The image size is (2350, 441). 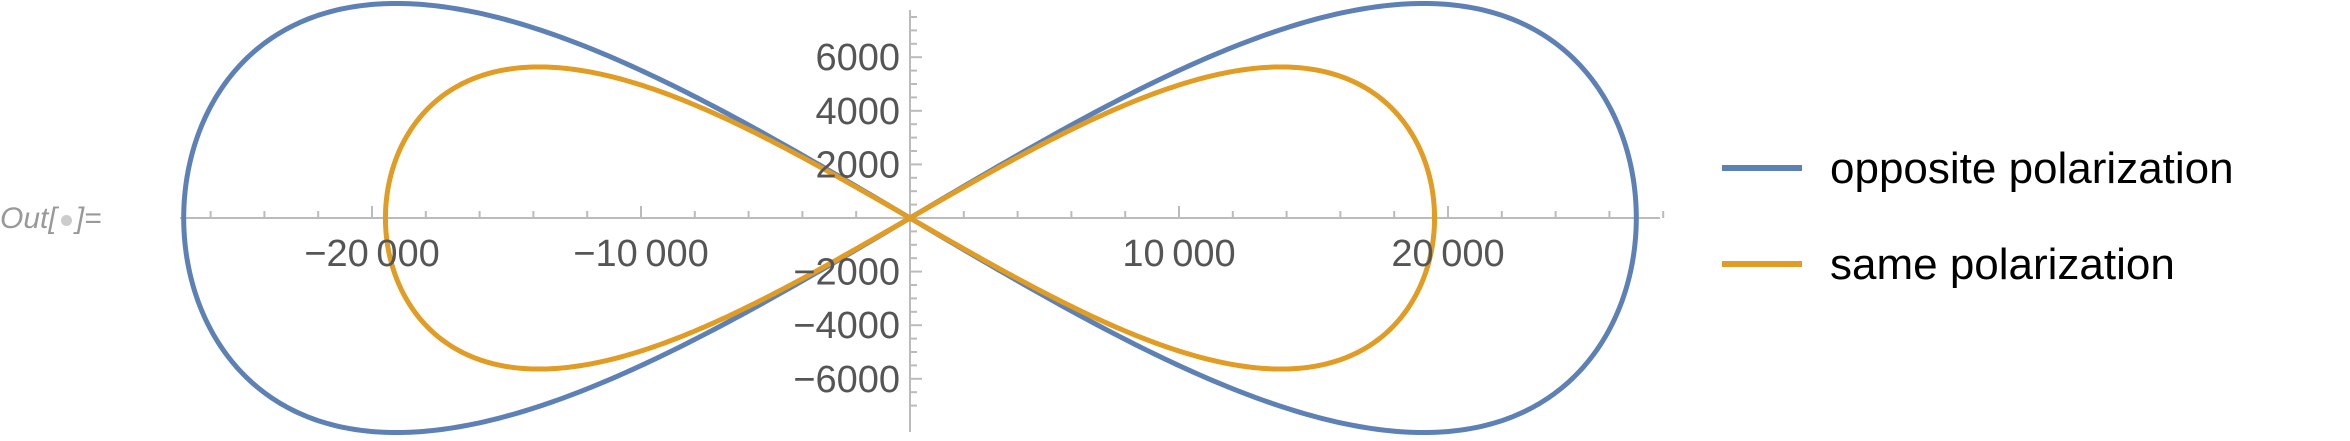 What do you see at coordinates (857, 112) in the screenshot?
I see `y-tick-label: 4000` at bounding box center [857, 112].